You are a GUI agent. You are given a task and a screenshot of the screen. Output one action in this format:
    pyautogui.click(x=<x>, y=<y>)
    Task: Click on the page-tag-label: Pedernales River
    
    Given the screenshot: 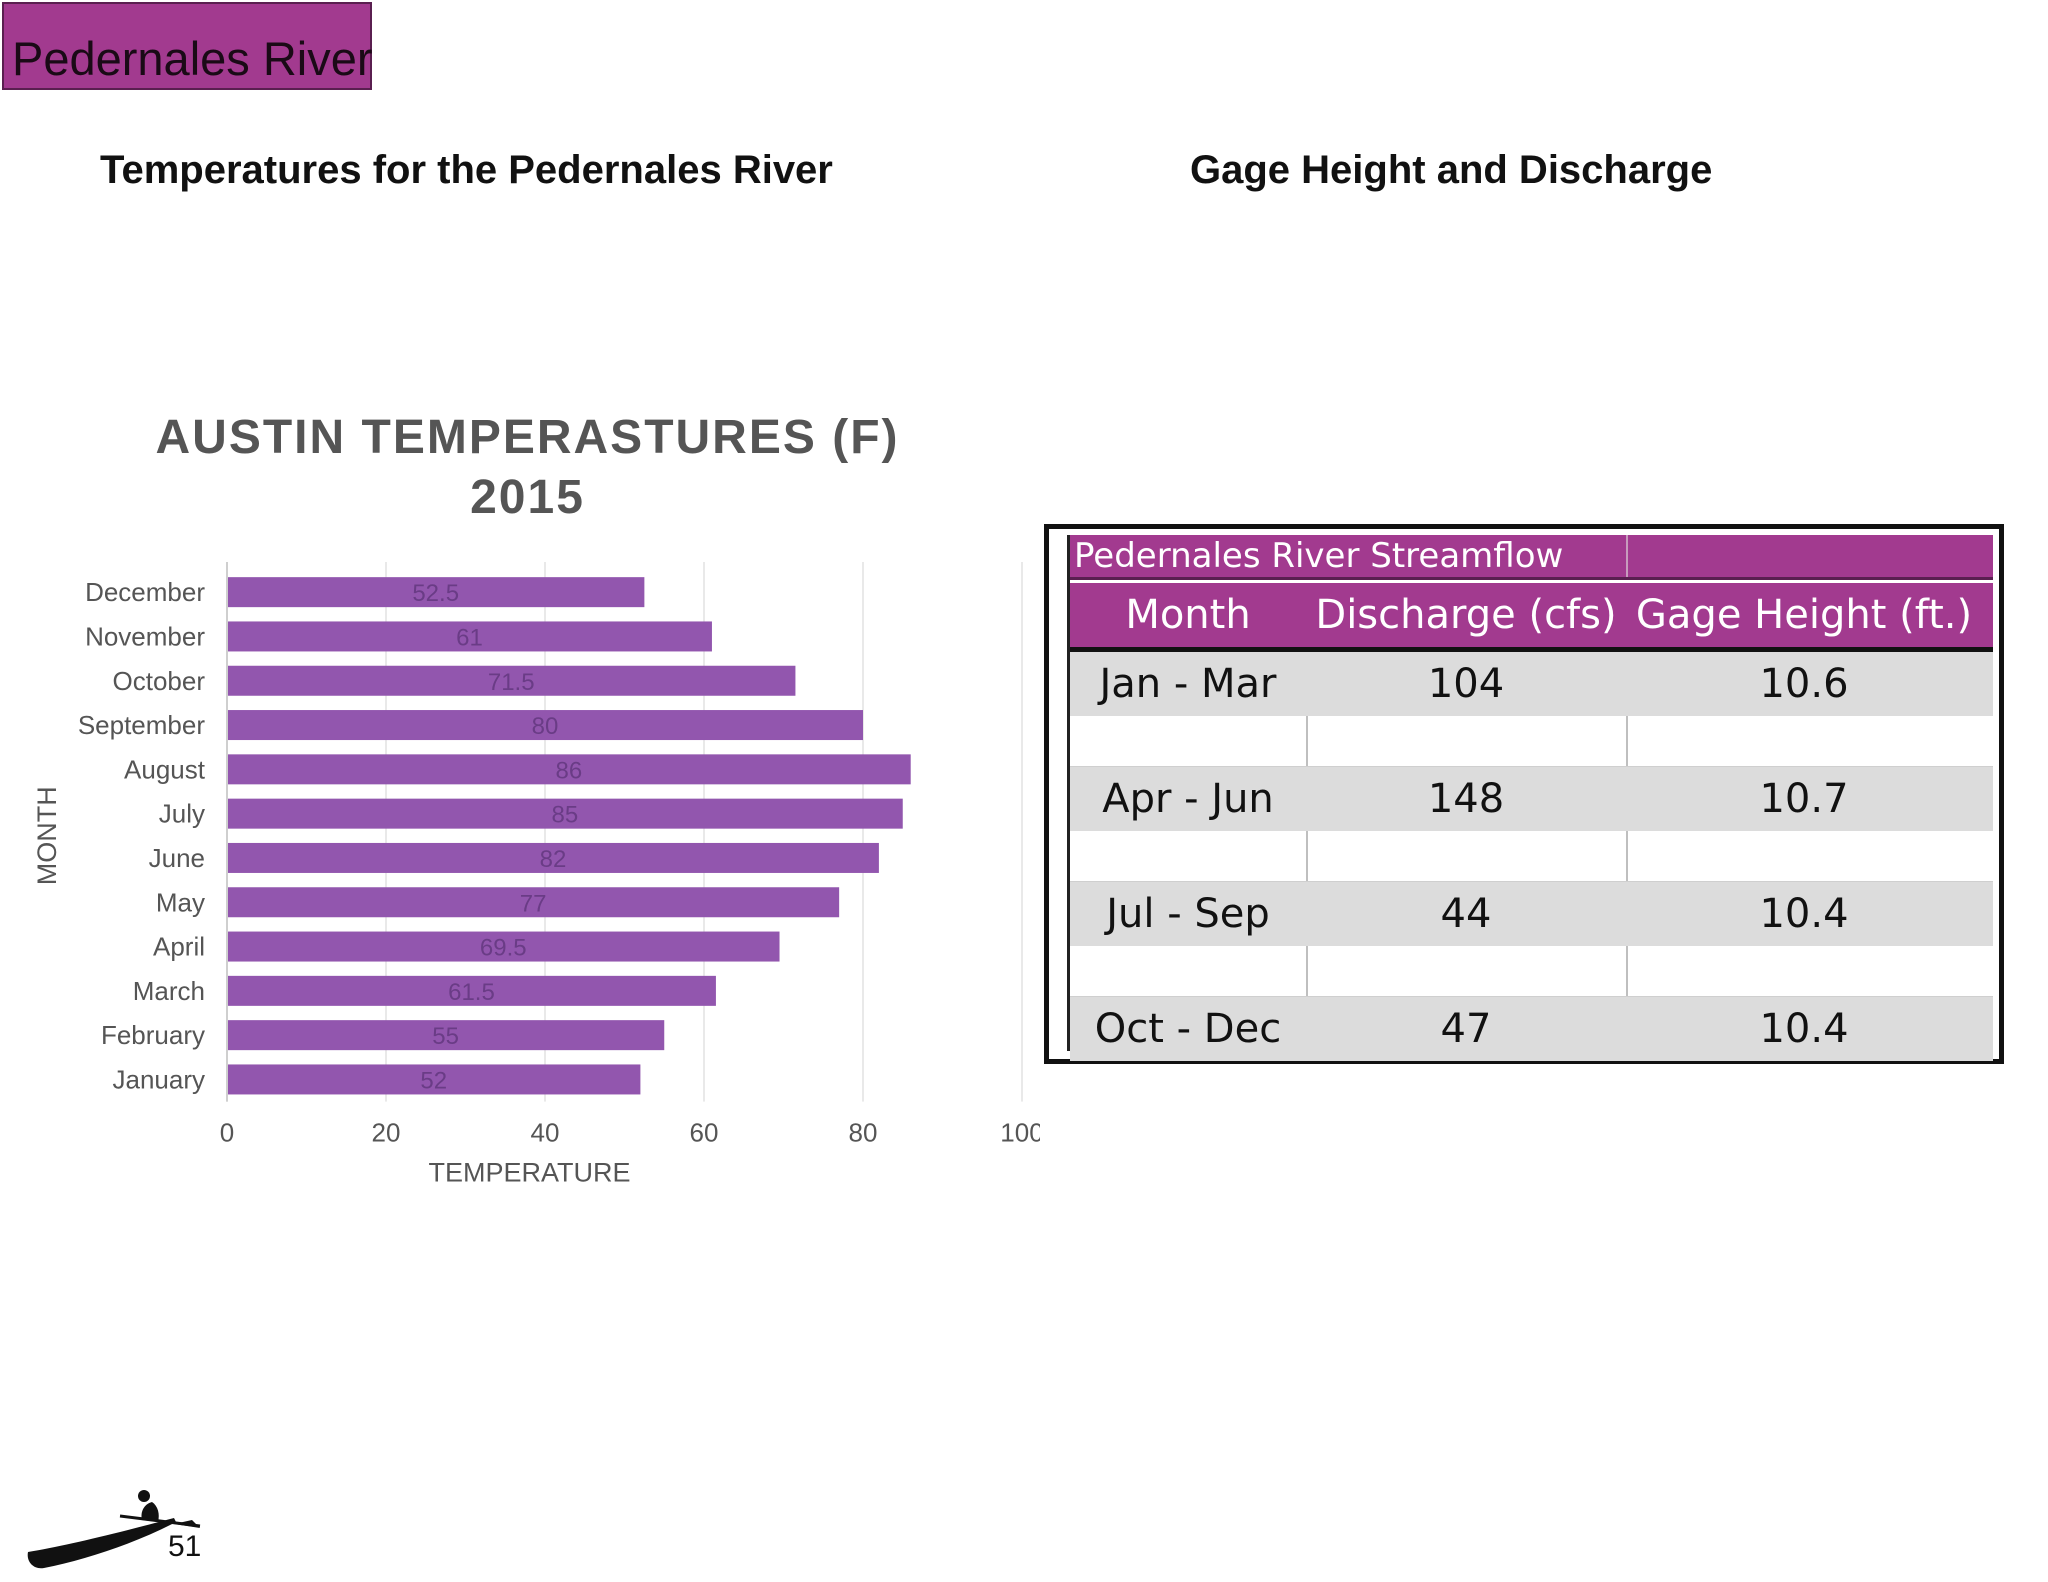 What is the action you would take?
    pyautogui.click(x=192, y=58)
    